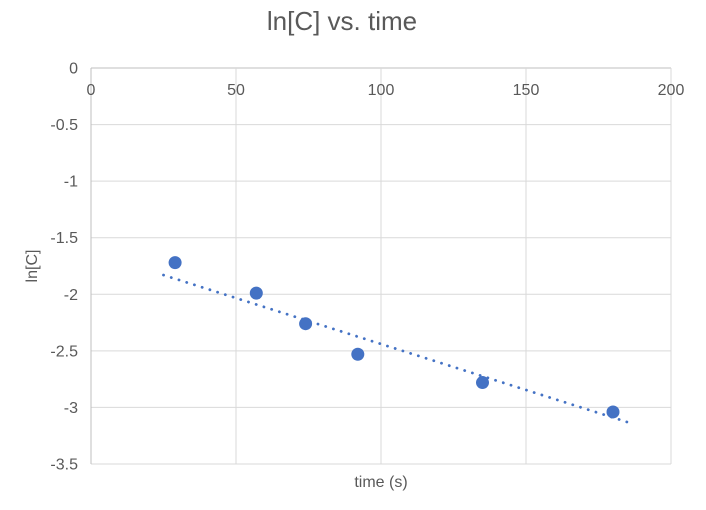 Image resolution: width=706 pixels, height=510 pixels. I want to click on y-tick-label: -1, so click(71, 182).